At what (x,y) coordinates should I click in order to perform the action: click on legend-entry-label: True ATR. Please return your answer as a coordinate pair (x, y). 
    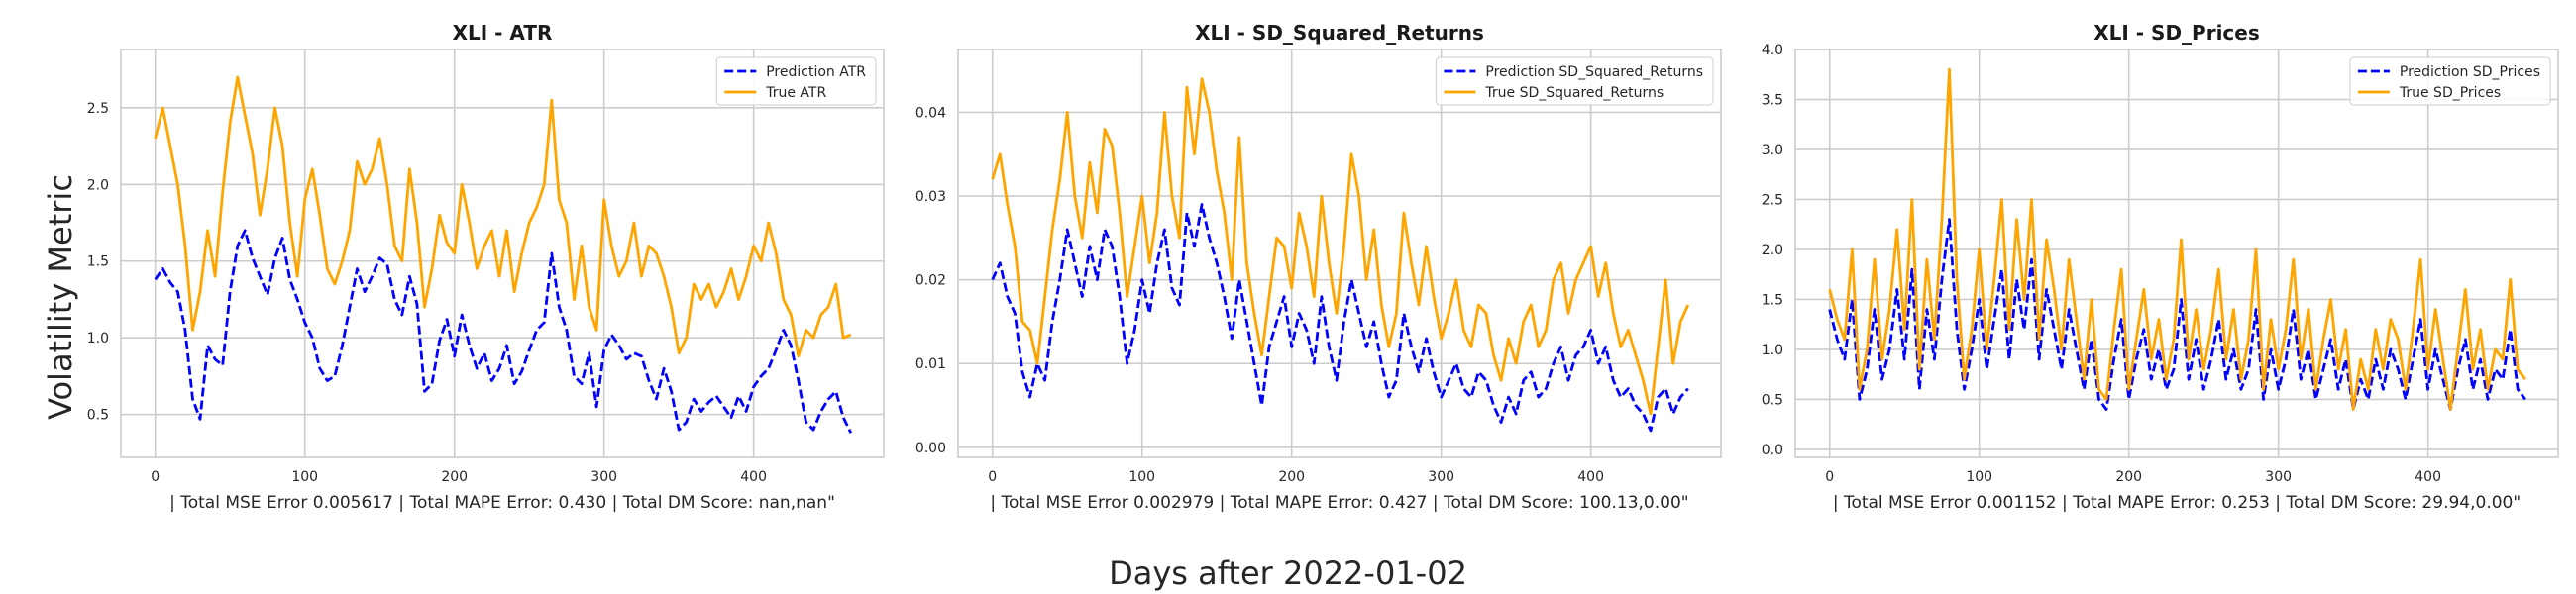
    Looking at the image, I should click on (795, 93).